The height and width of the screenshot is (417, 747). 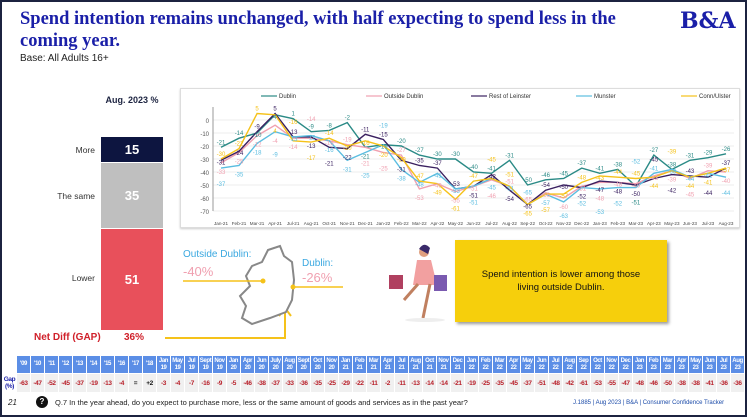 I want to click on x-tick-label: Apr-21, so click(x=275, y=223).